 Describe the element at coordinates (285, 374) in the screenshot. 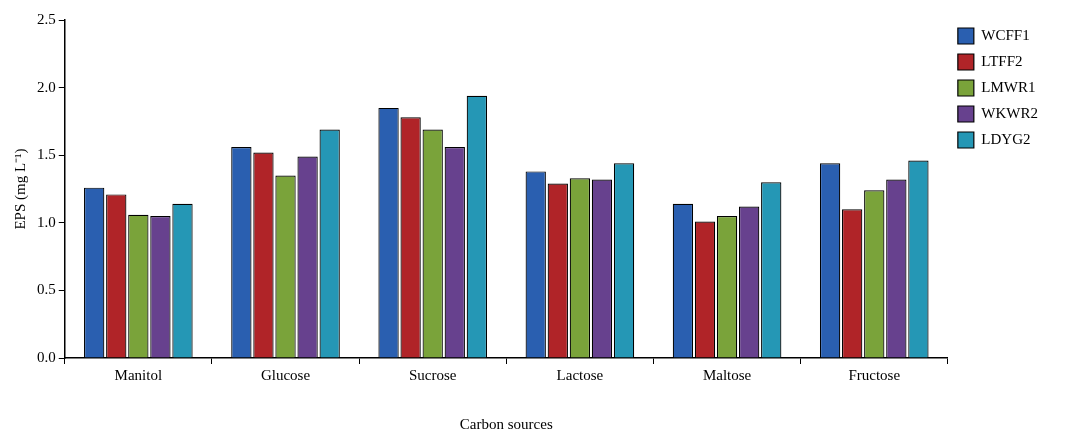

I see `x-tick-label: Glucose` at that location.